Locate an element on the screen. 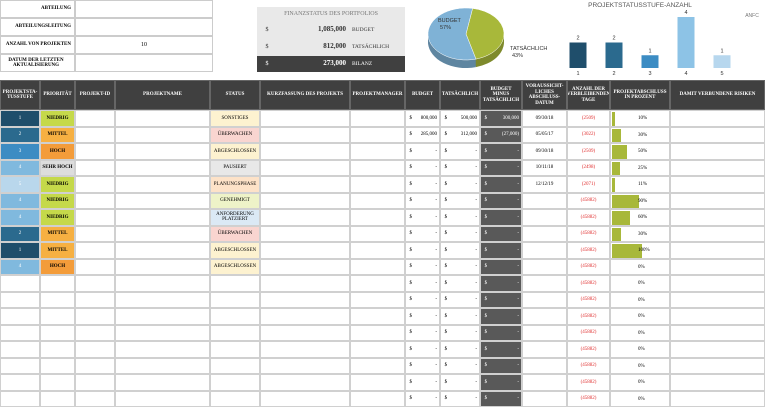 The height and width of the screenshot is (411, 765). date-cell: 05/05/17 is located at coordinates (544, 134).